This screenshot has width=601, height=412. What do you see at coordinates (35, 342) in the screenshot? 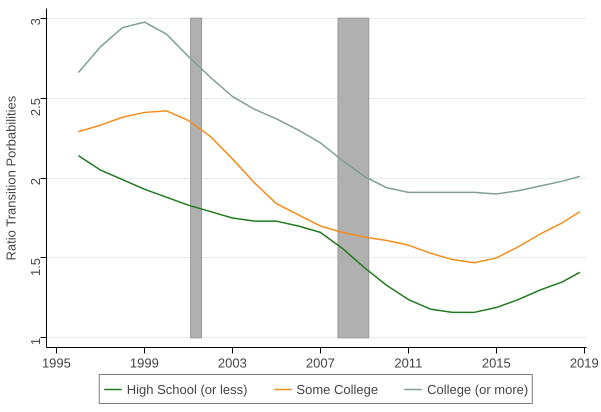
I see `y-tick-label: 1` at bounding box center [35, 342].